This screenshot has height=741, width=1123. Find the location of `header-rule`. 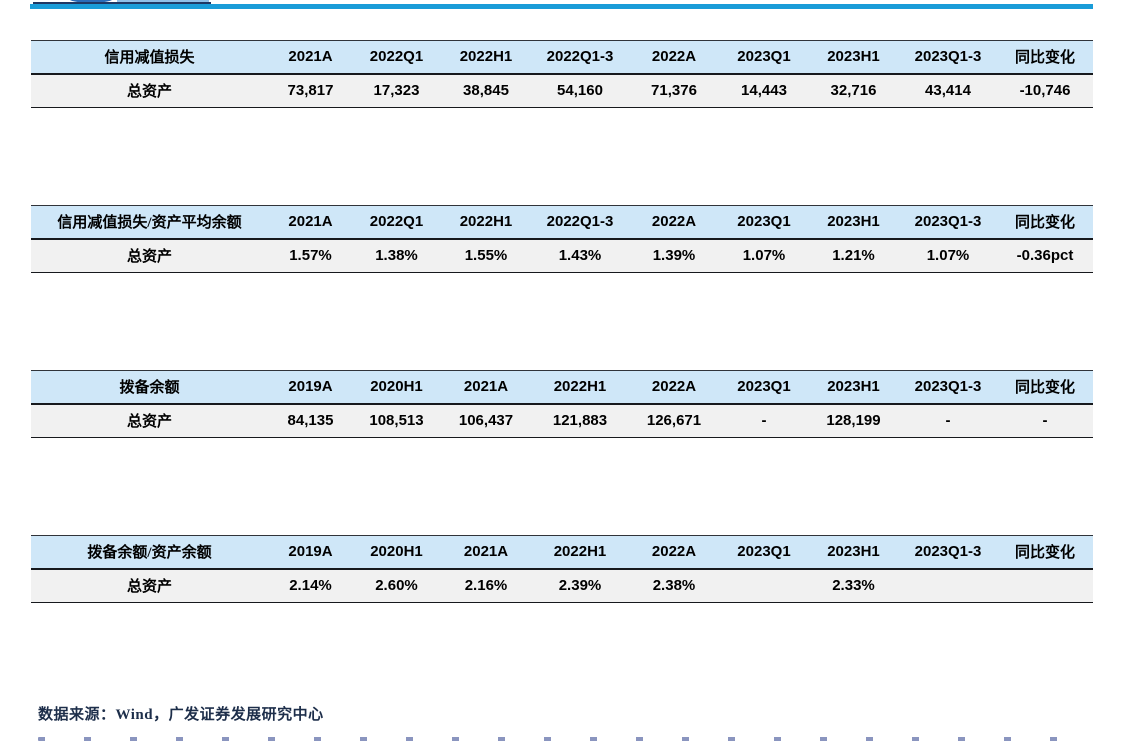

header-rule is located at coordinates (561, 6).